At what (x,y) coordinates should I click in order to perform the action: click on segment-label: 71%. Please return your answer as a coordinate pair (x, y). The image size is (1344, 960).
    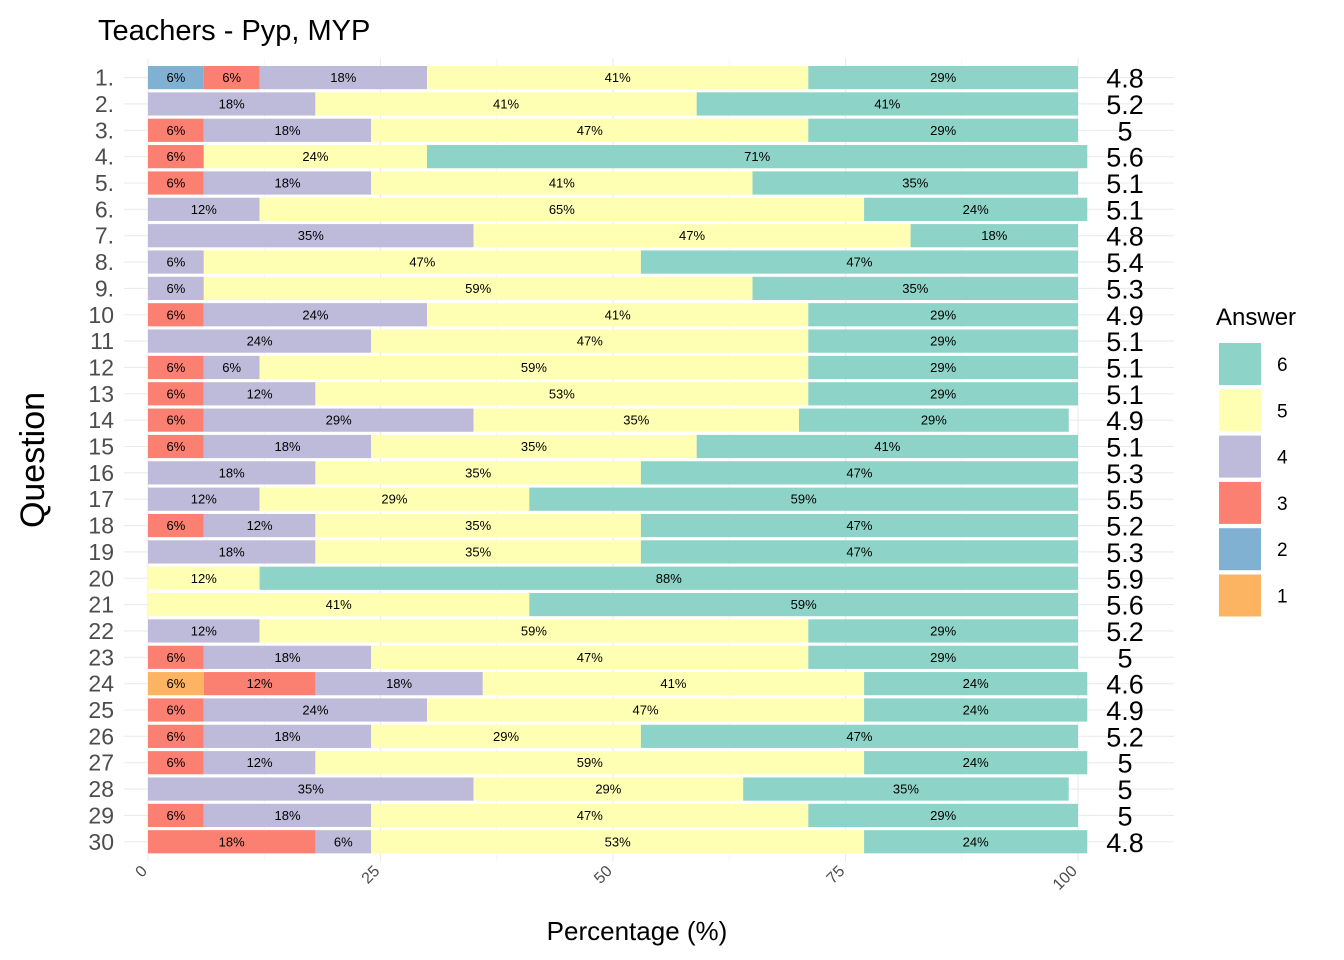
    Looking at the image, I should click on (757, 156).